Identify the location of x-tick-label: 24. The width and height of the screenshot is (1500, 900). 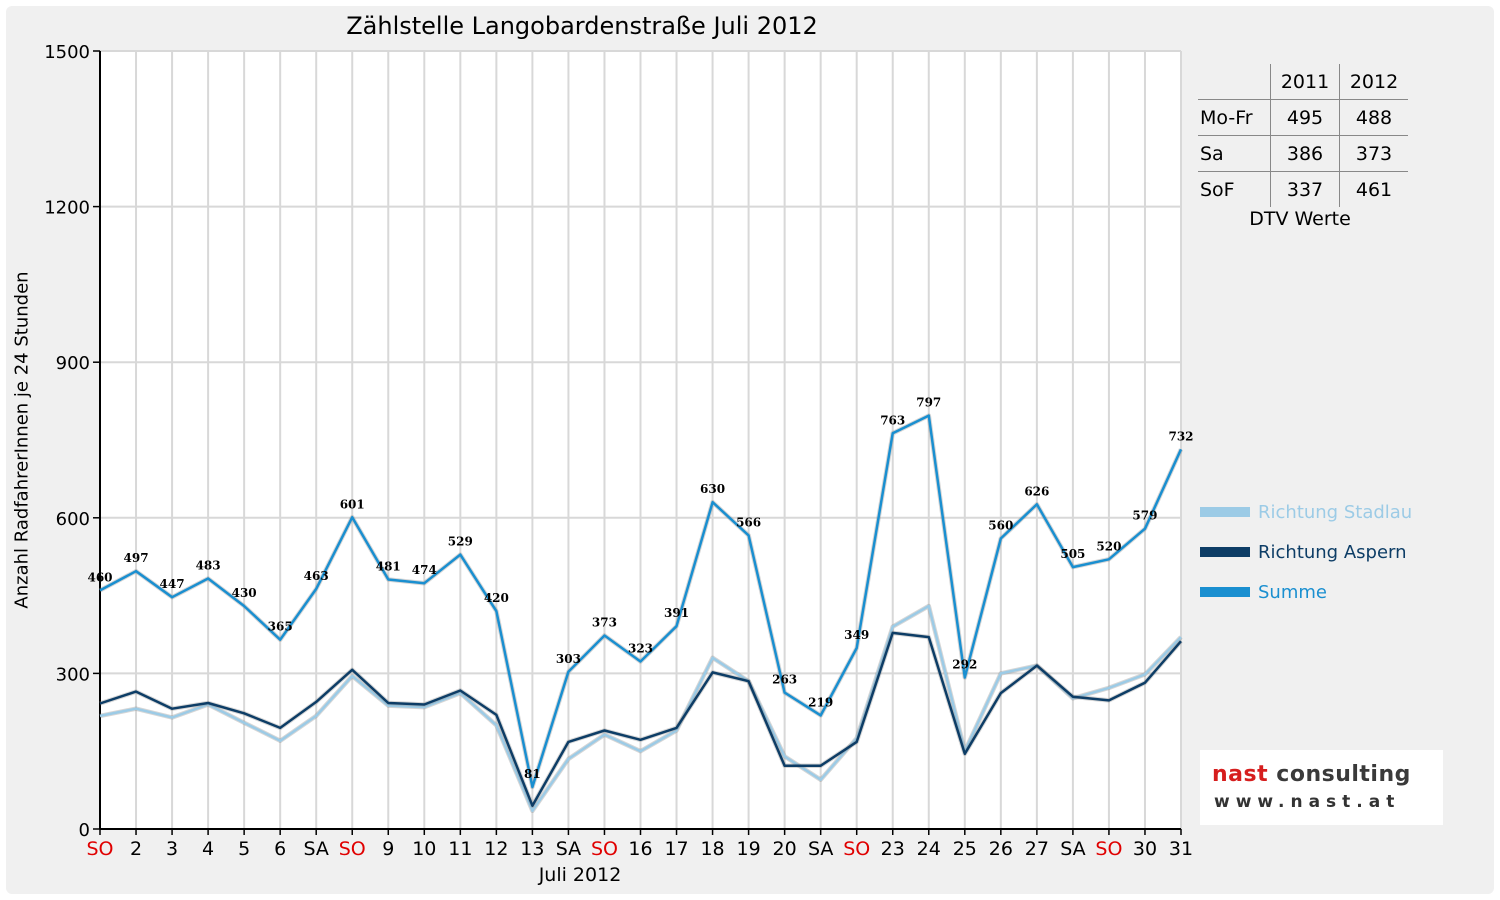
(929, 849).